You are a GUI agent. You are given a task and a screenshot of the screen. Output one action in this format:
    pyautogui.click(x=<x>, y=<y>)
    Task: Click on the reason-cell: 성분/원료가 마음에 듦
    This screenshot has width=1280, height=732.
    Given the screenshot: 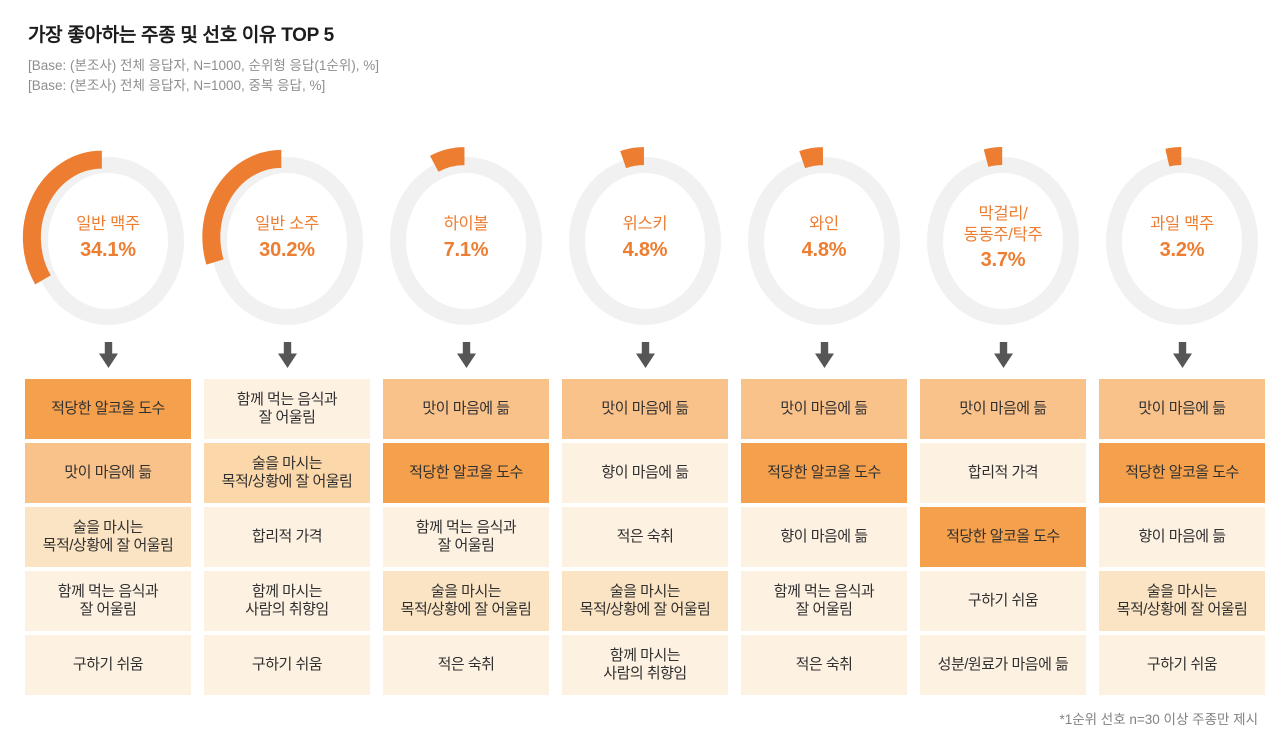 What is the action you would take?
    pyautogui.click(x=1003, y=665)
    